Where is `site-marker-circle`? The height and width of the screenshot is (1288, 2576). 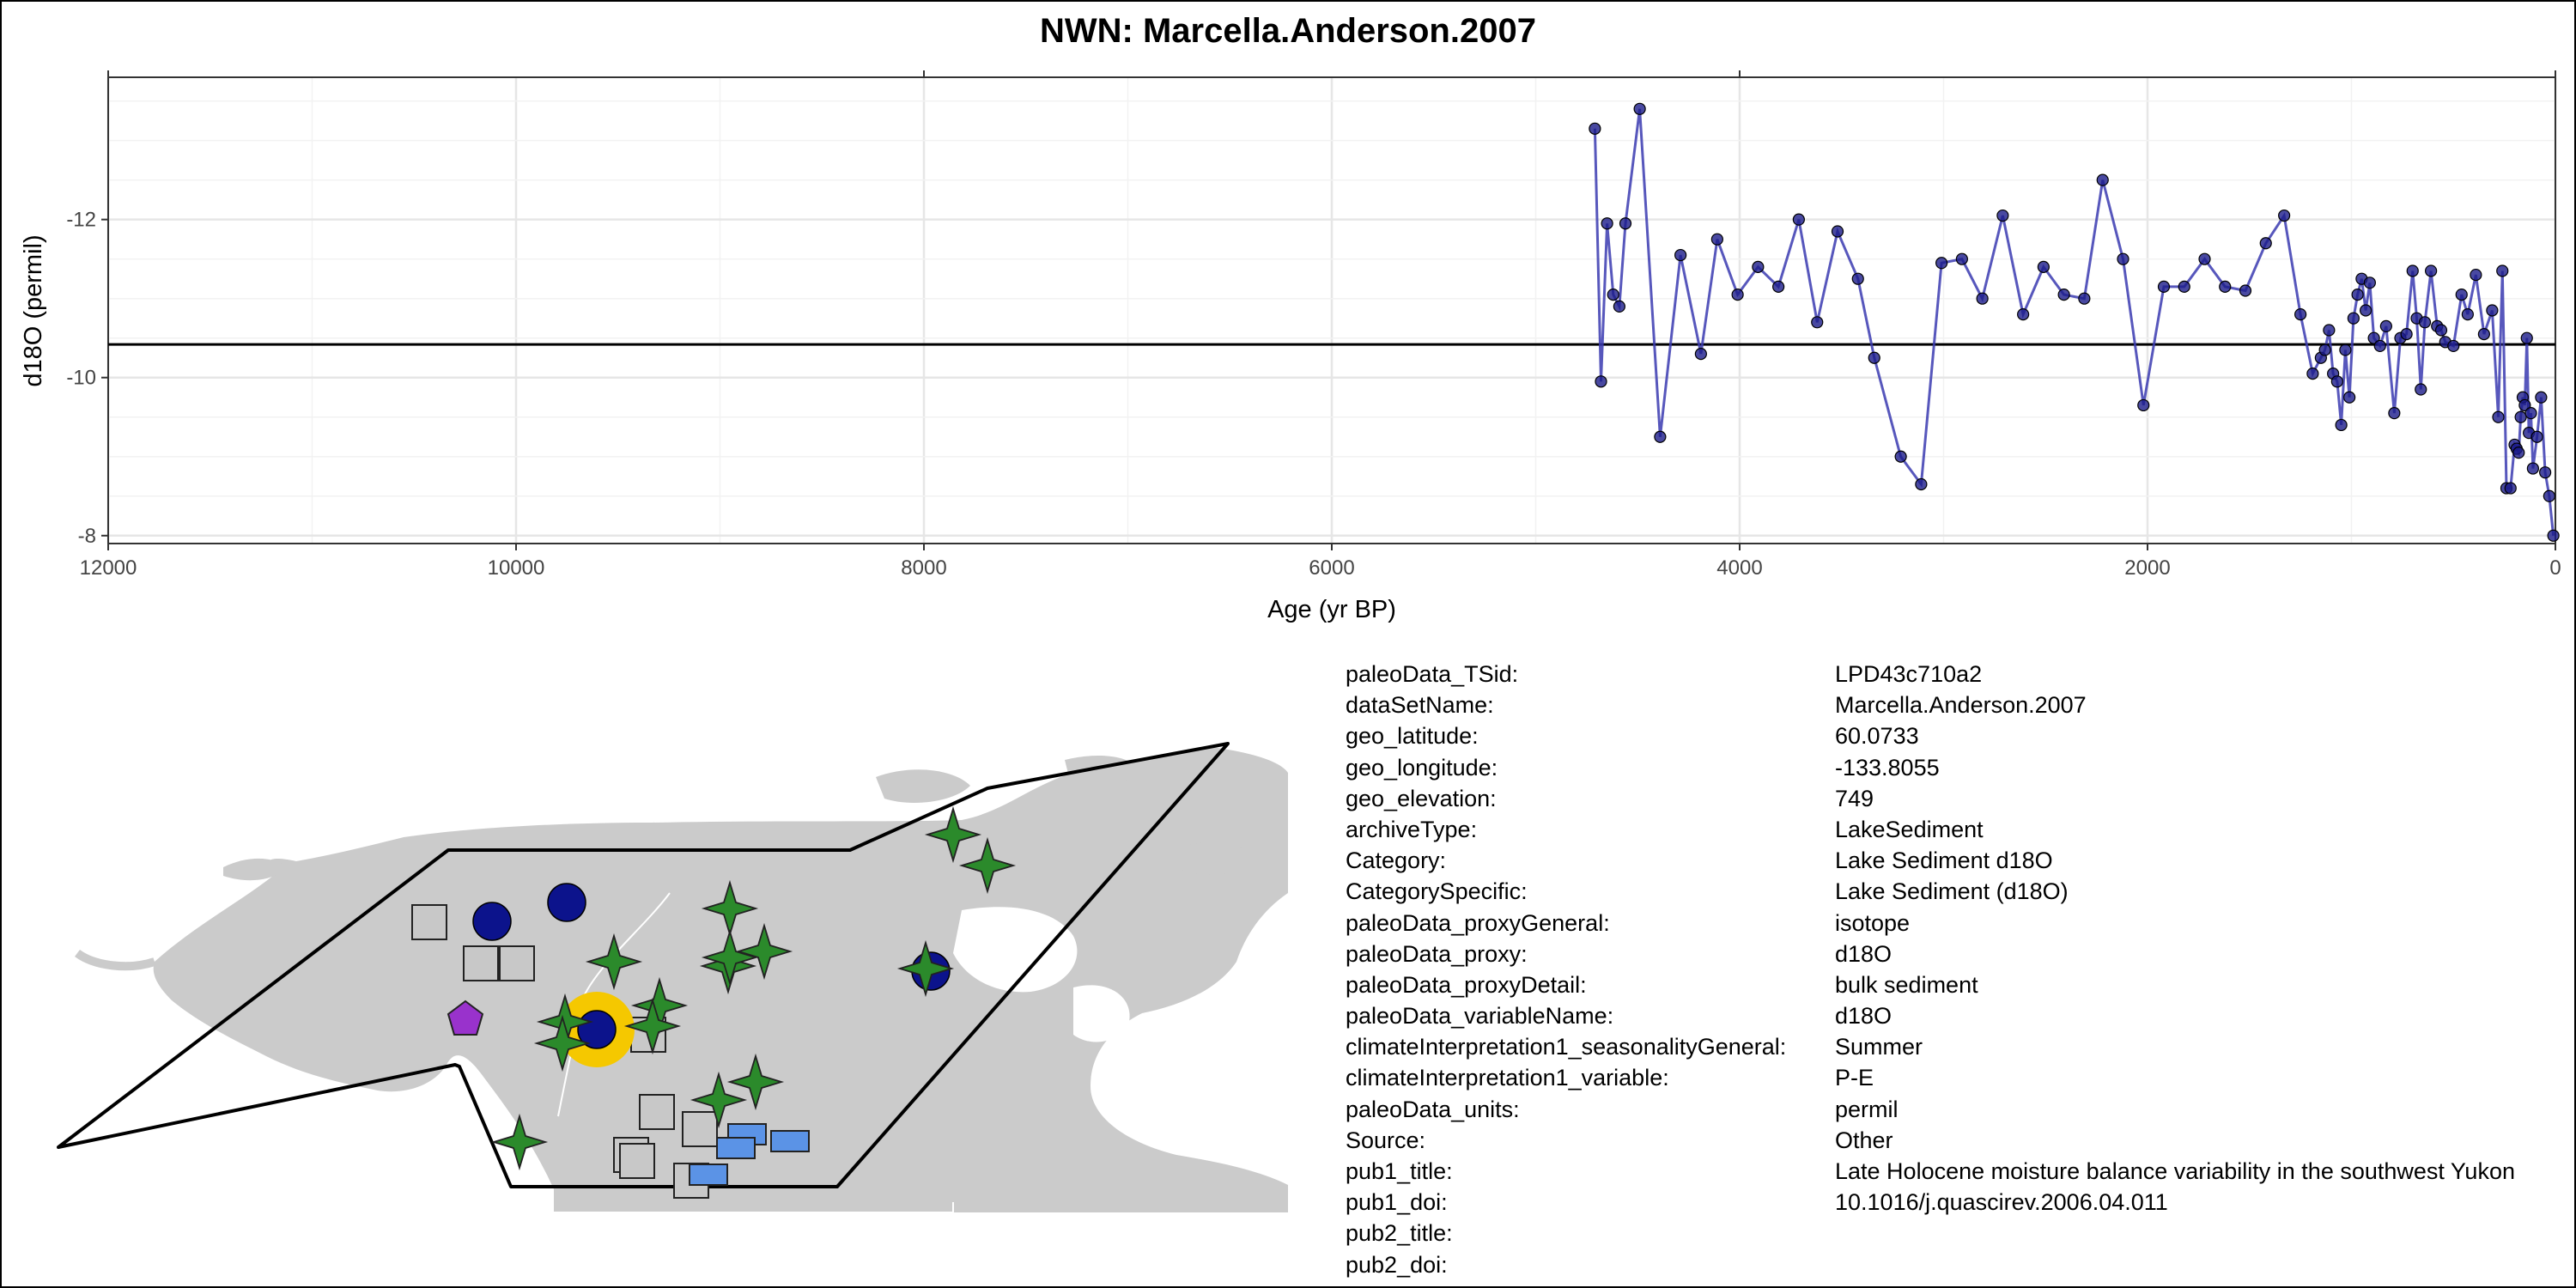
site-marker-circle is located at coordinates (566, 903).